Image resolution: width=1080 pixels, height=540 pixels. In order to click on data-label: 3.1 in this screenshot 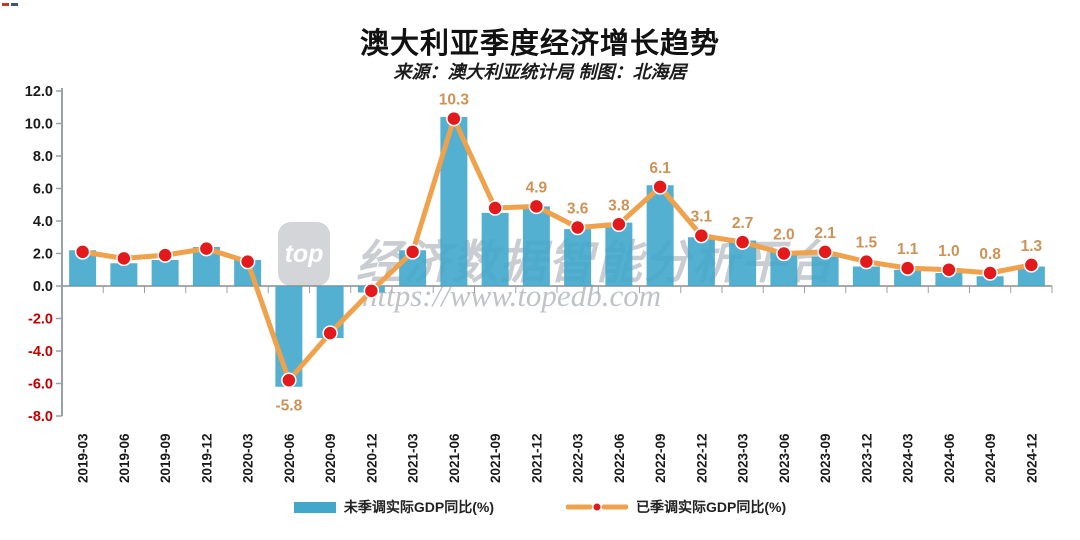, I will do `click(702, 217)`.